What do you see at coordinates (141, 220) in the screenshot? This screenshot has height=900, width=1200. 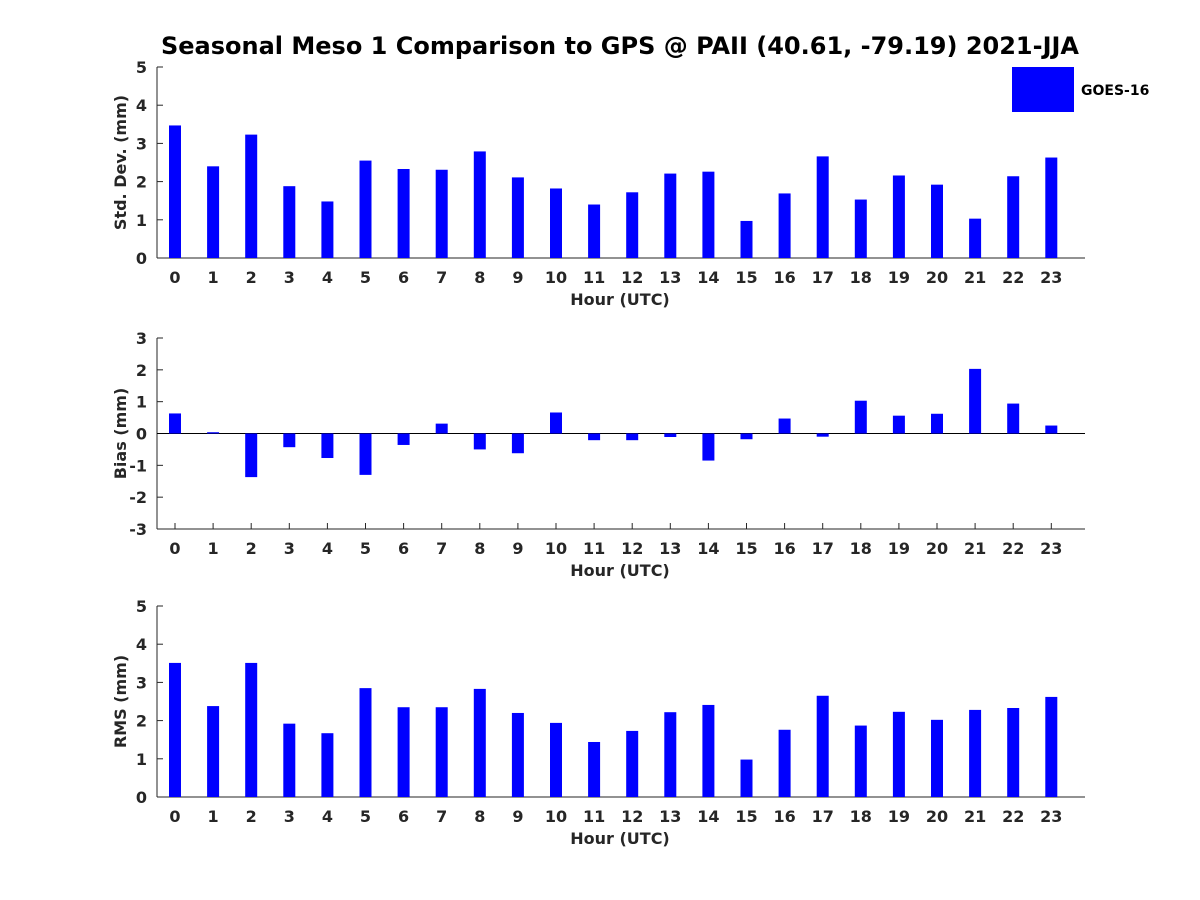 I see `y-tick-label: 1` at bounding box center [141, 220].